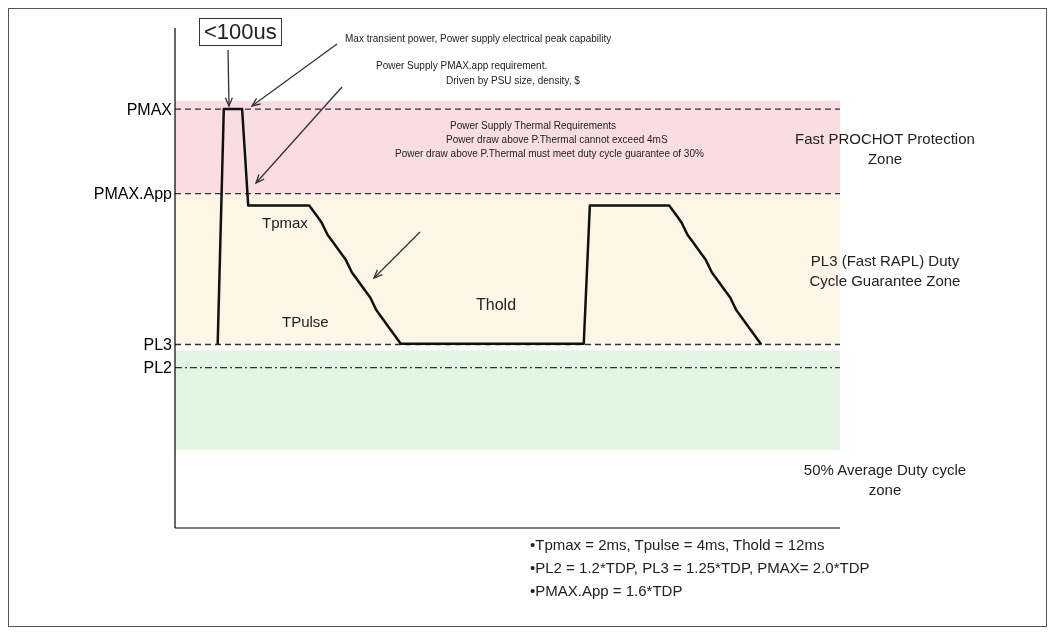 The width and height of the screenshot is (1055, 635). What do you see at coordinates (700, 567) in the screenshot?
I see `text: •PL2 = 1.2*TDP, PL3 = 1.25*TDP, PMAX= 2.0*TDP` at bounding box center [700, 567].